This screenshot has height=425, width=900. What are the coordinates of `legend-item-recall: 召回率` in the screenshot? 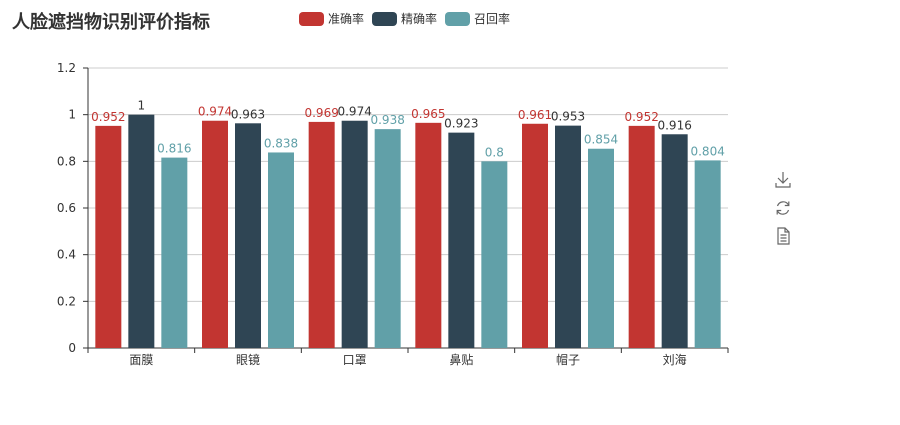 It's located at (477, 18).